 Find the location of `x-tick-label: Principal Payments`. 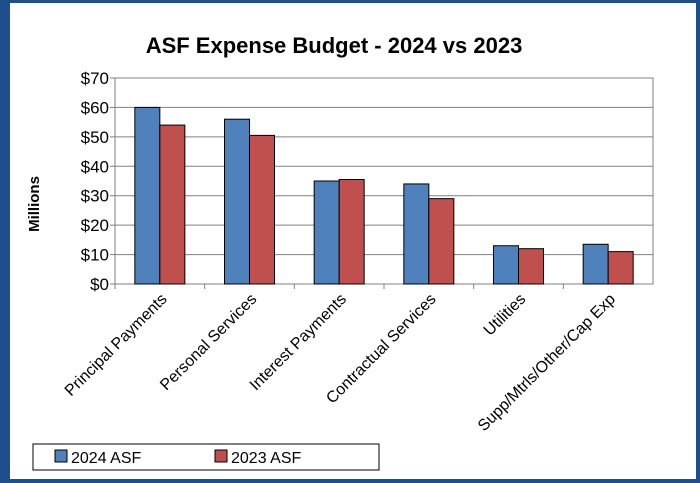

x-tick-label: Principal Payments is located at coordinates (116, 345).